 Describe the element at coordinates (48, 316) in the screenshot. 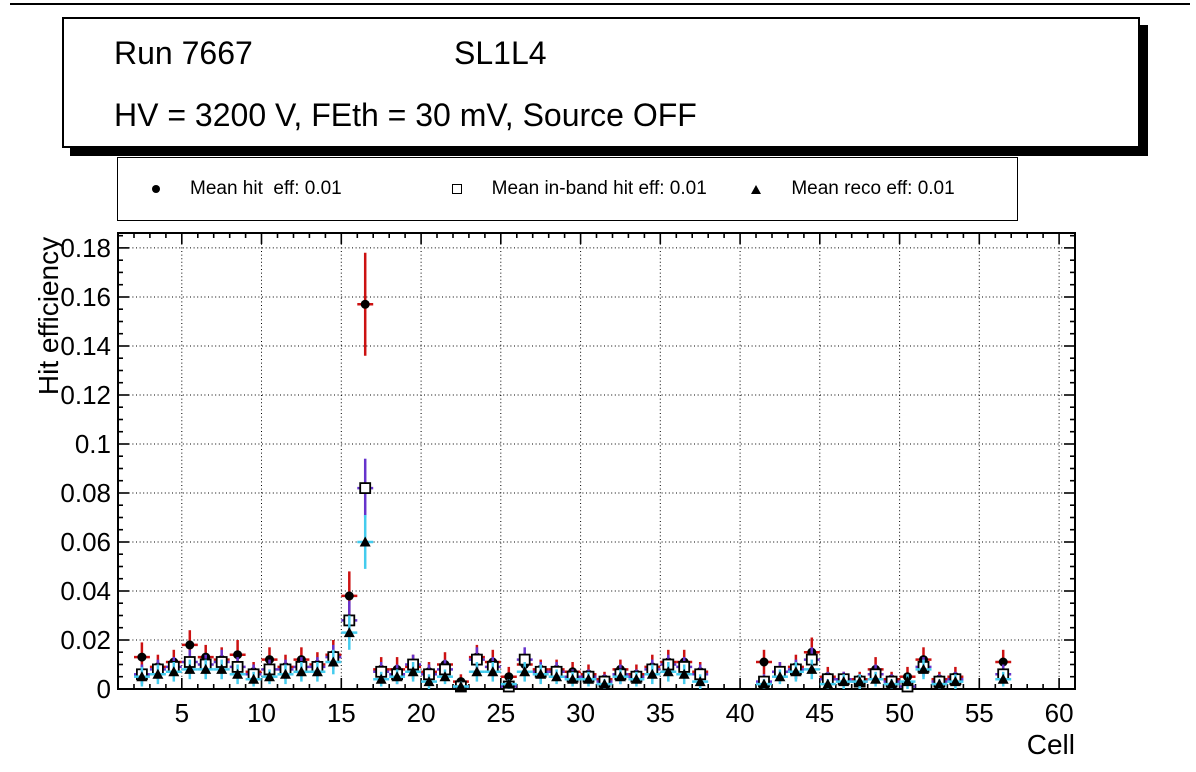

I see `y-axis-title: Hit efficiency` at that location.